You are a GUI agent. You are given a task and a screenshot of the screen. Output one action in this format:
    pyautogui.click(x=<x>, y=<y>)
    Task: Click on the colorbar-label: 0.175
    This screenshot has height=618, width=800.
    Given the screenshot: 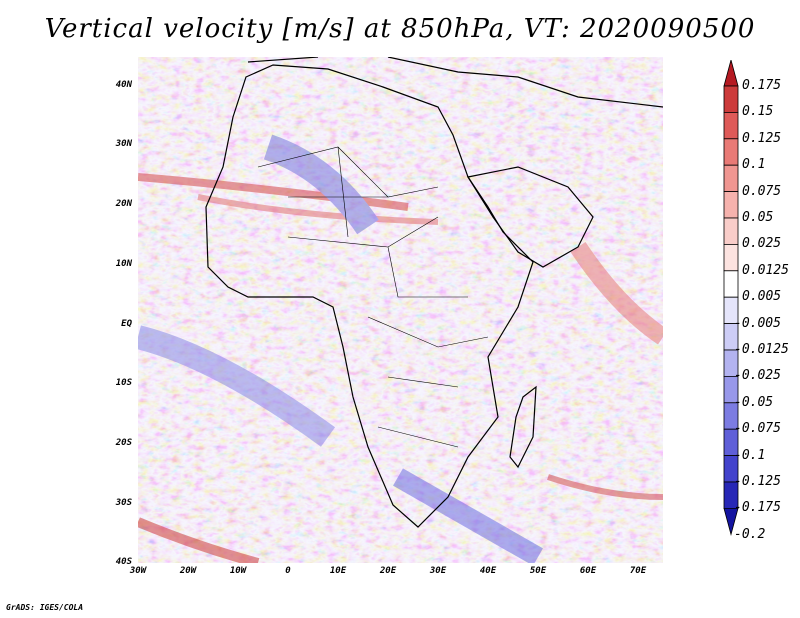 What is the action you would take?
    pyautogui.click(x=762, y=85)
    